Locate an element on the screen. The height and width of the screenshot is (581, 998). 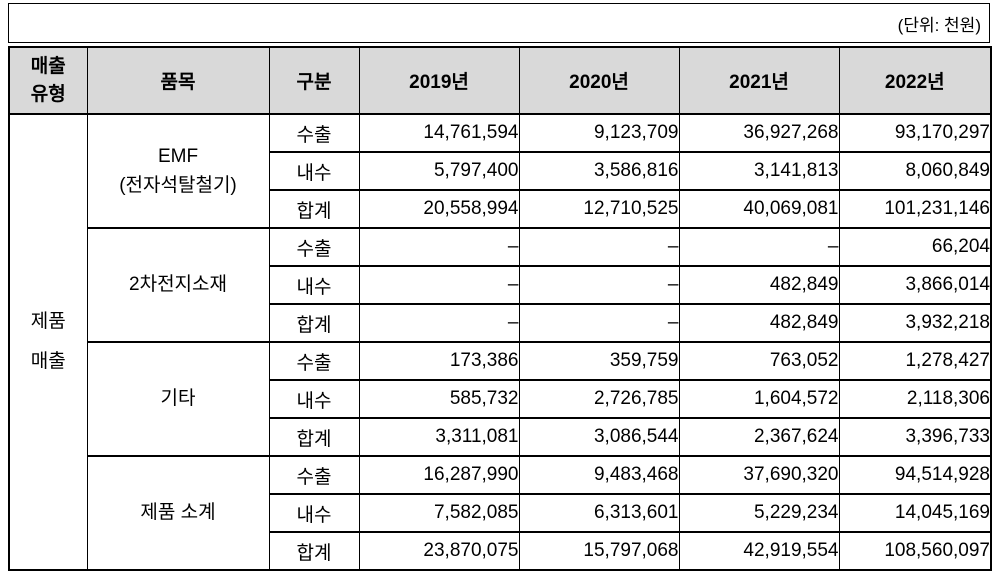
value-cell: 9,483,468 is located at coordinates (599, 475).